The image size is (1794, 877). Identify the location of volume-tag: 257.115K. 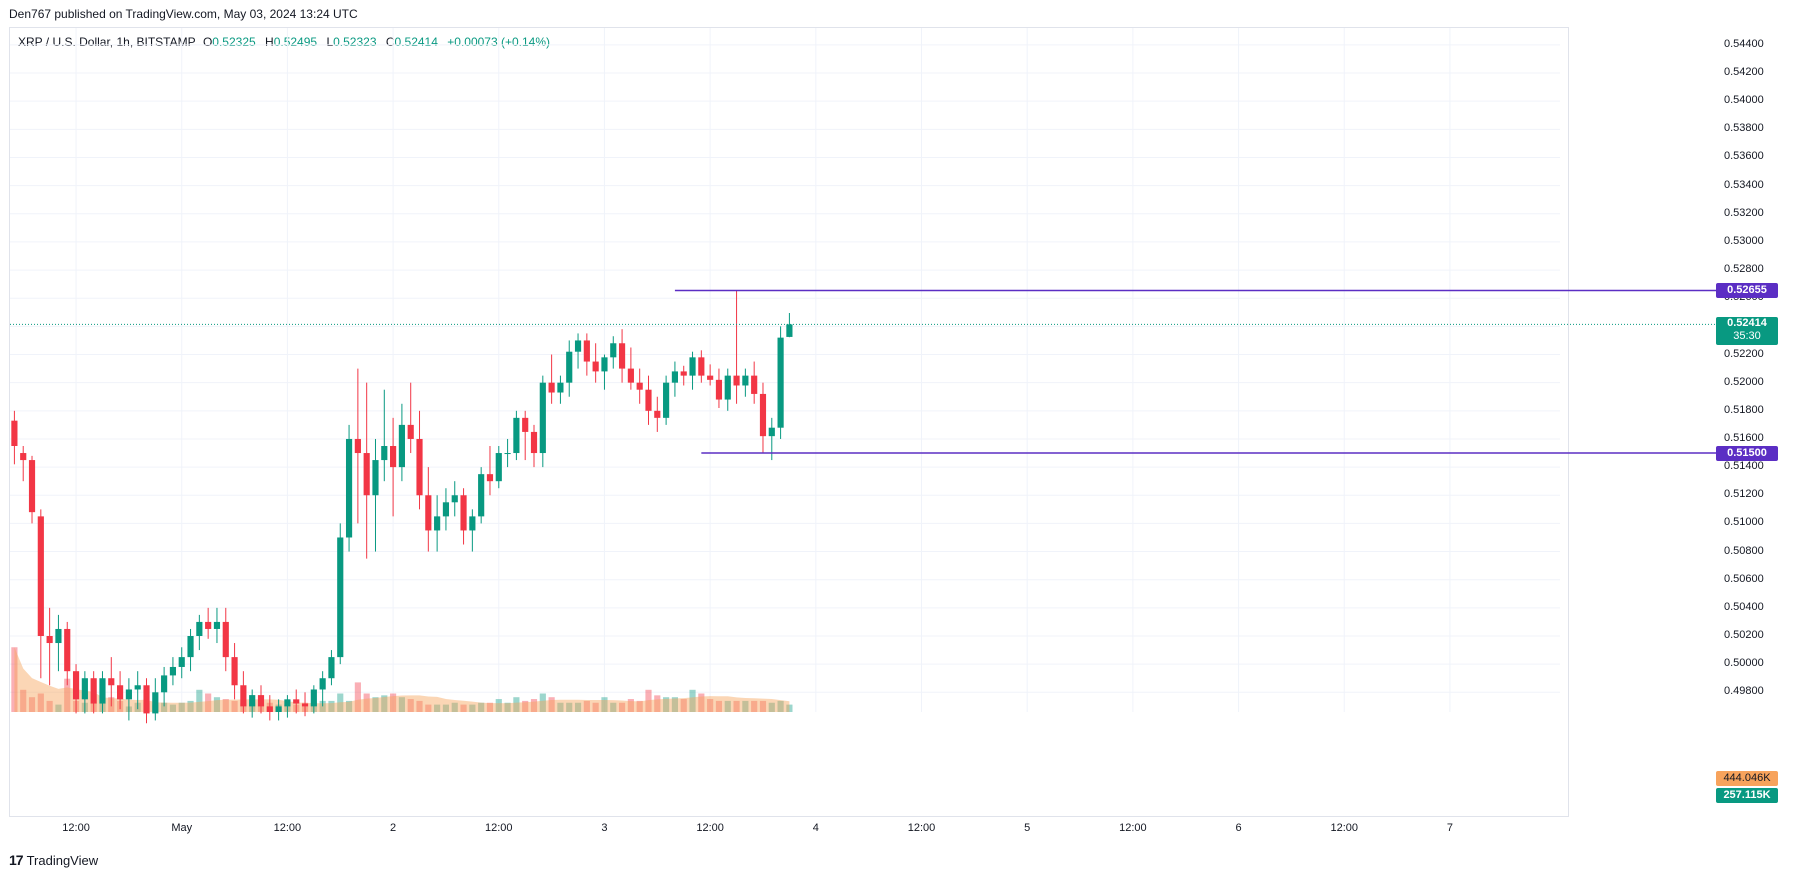
(1747, 795).